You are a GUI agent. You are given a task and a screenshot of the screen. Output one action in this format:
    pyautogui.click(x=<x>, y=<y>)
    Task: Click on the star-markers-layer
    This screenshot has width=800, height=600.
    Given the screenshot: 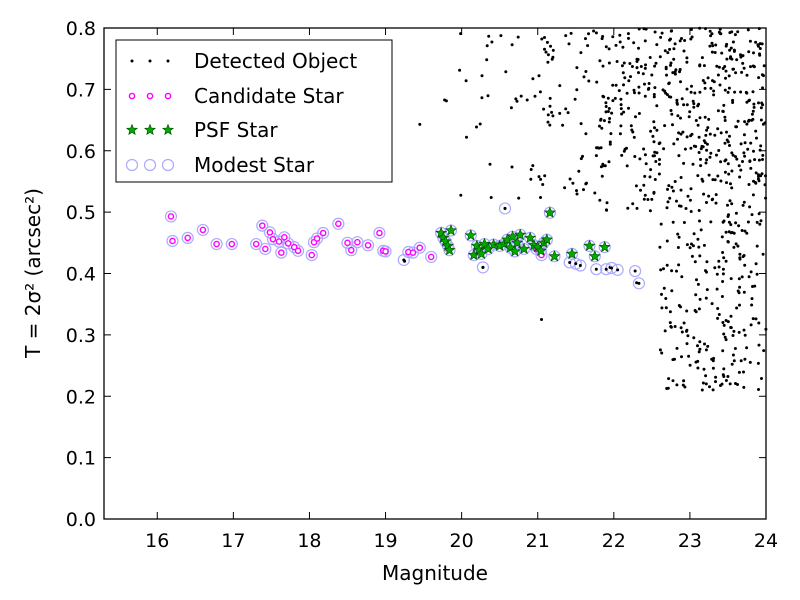 What is the action you would take?
    pyautogui.click(x=405, y=246)
    